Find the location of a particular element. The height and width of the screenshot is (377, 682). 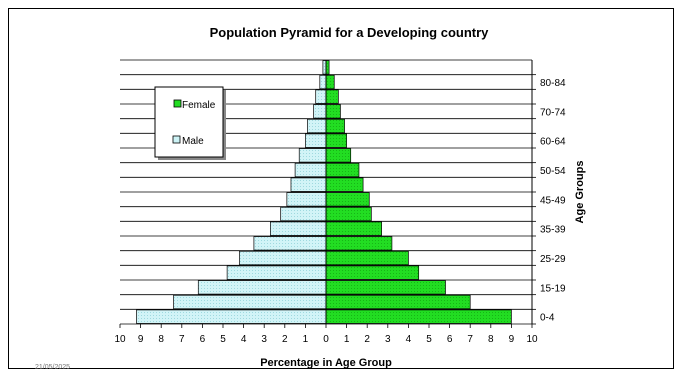

y-tick-label: 70-74 is located at coordinates (553, 112).